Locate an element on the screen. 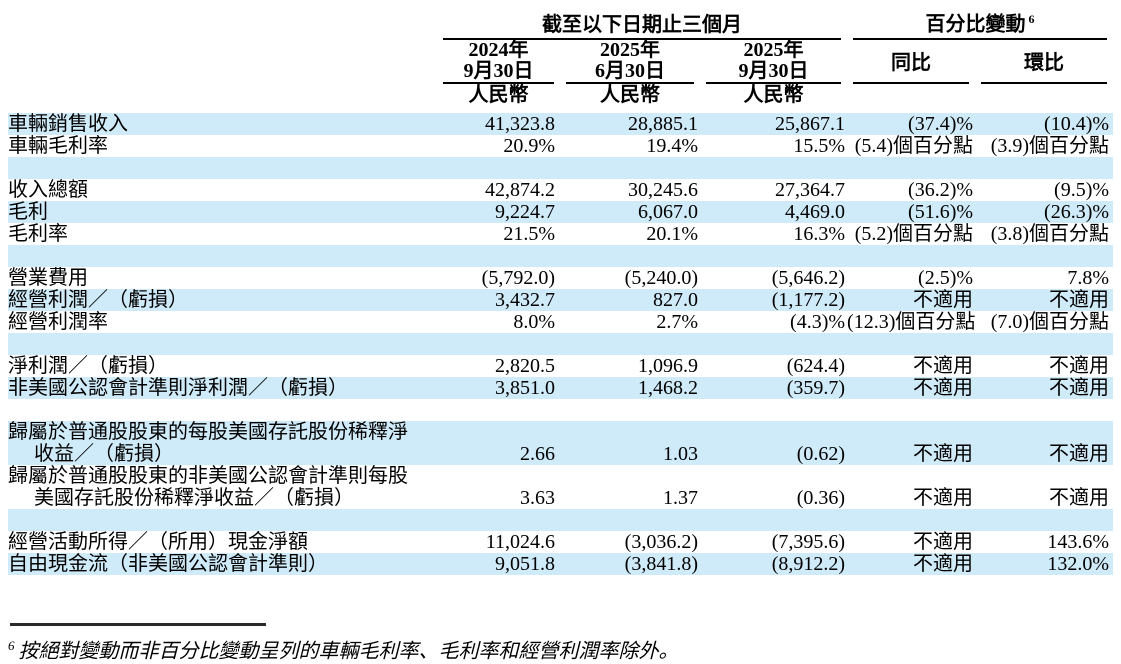  footnote-rule is located at coordinates (138, 624).